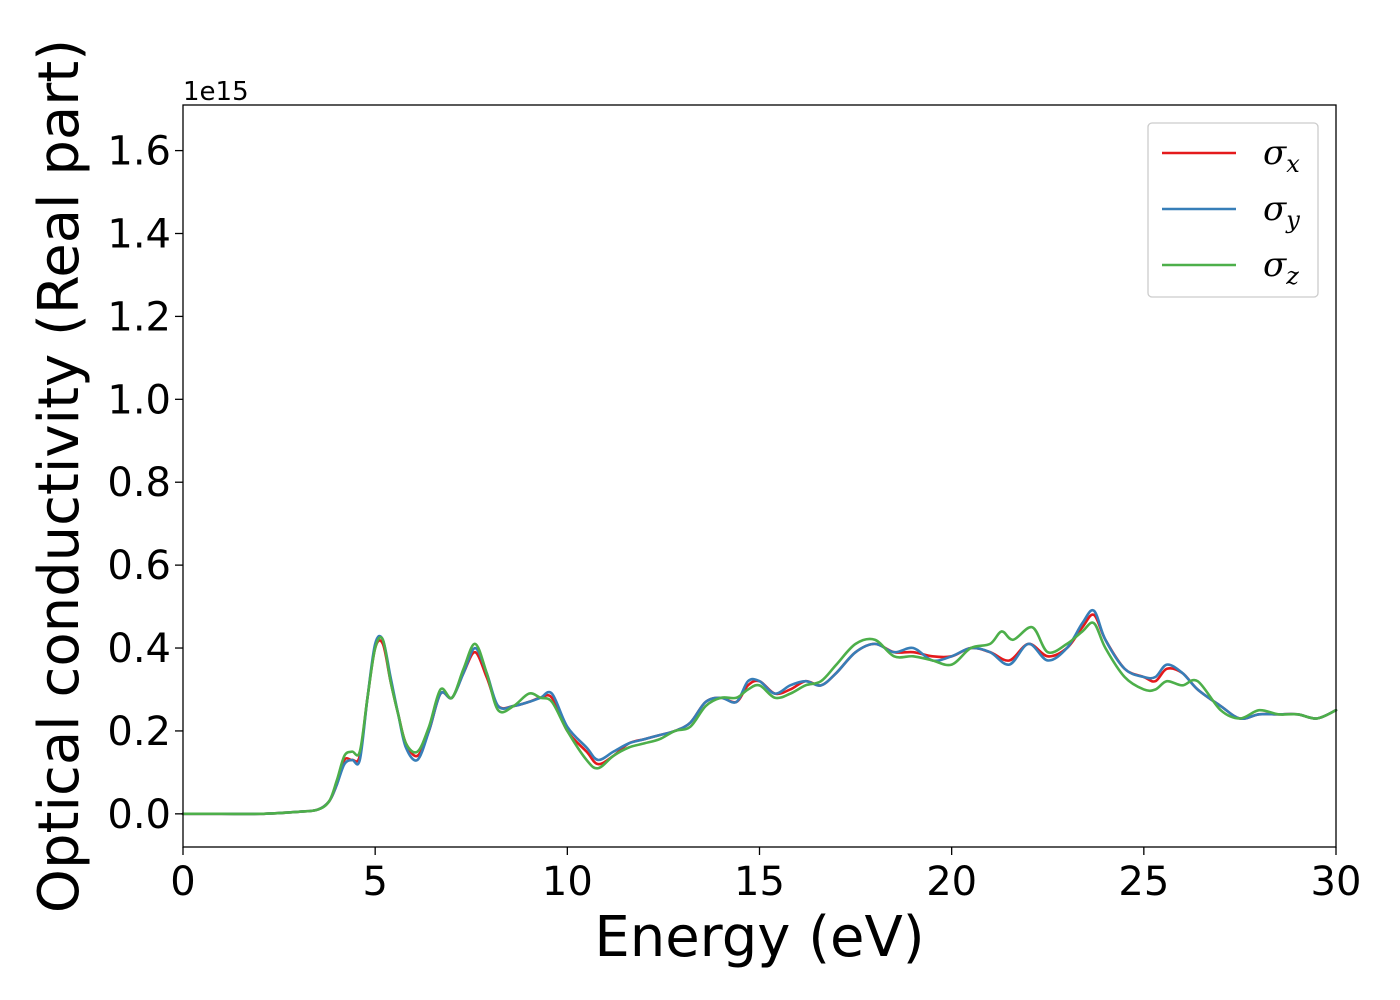 This screenshot has height=1000, width=1400. What do you see at coordinates (374, 882) in the screenshot?
I see `x-tick-label: 5` at bounding box center [374, 882].